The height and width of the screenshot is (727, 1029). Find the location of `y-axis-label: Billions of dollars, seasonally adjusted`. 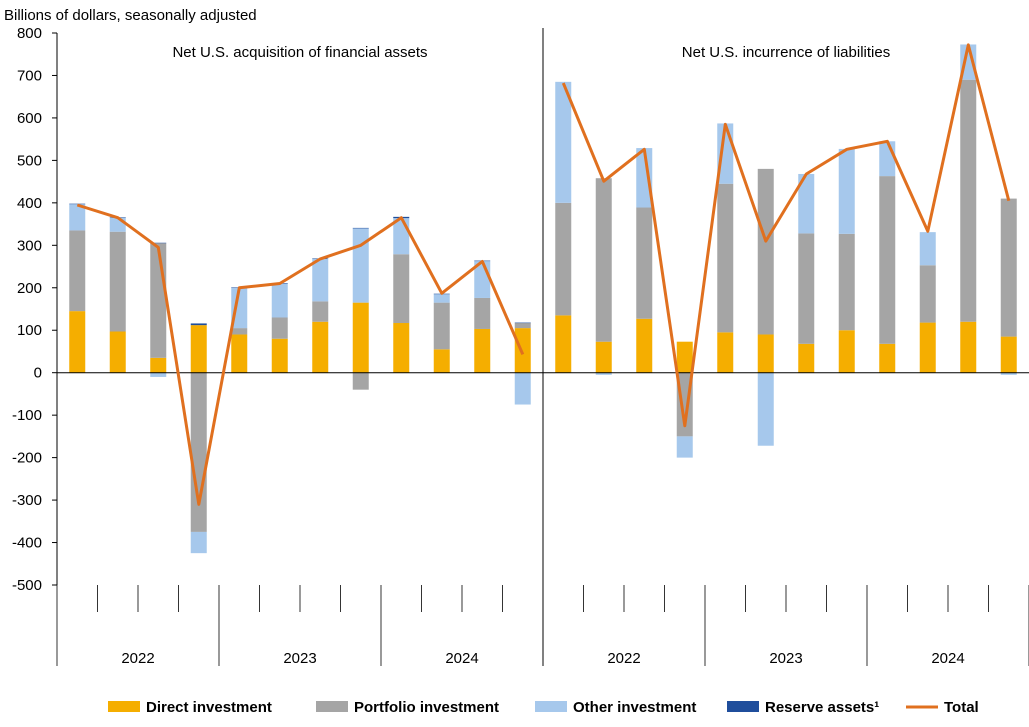

y-axis-label: Billions of dollars, seasonally adjusted is located at coordinates (130, 15).